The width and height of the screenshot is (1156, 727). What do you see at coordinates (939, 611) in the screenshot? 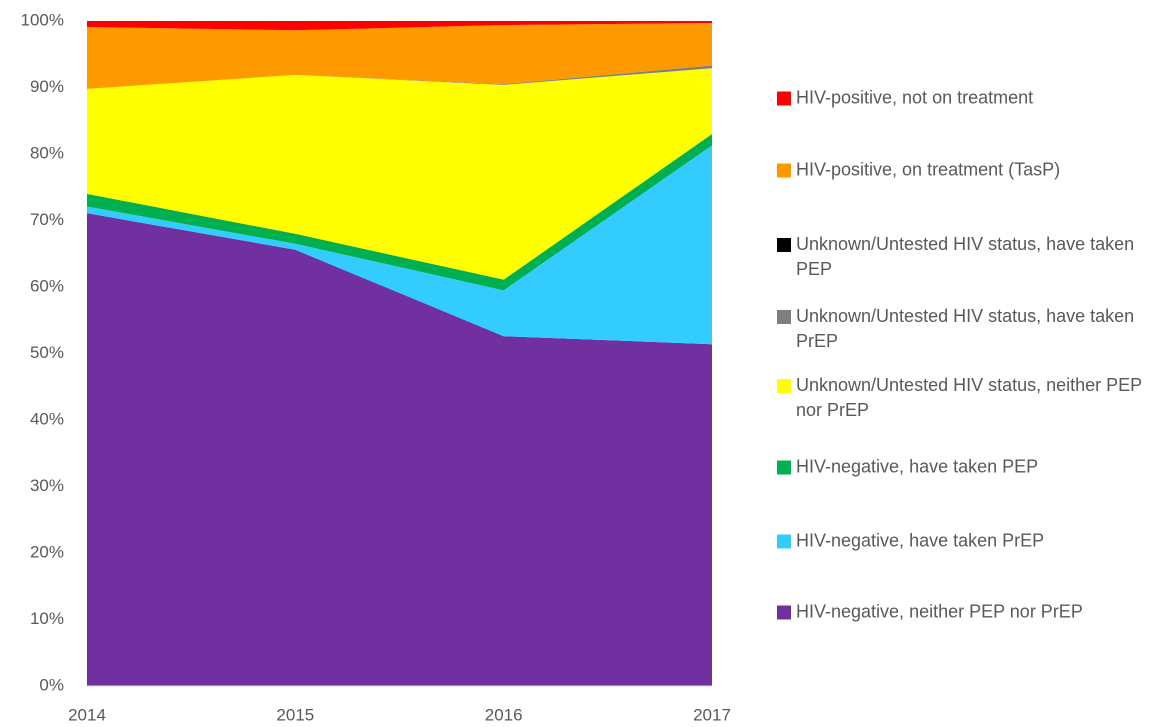
I see `legend-label: HIV-negative, neither PEP nor PrEP` at bounding box center [939, 611].